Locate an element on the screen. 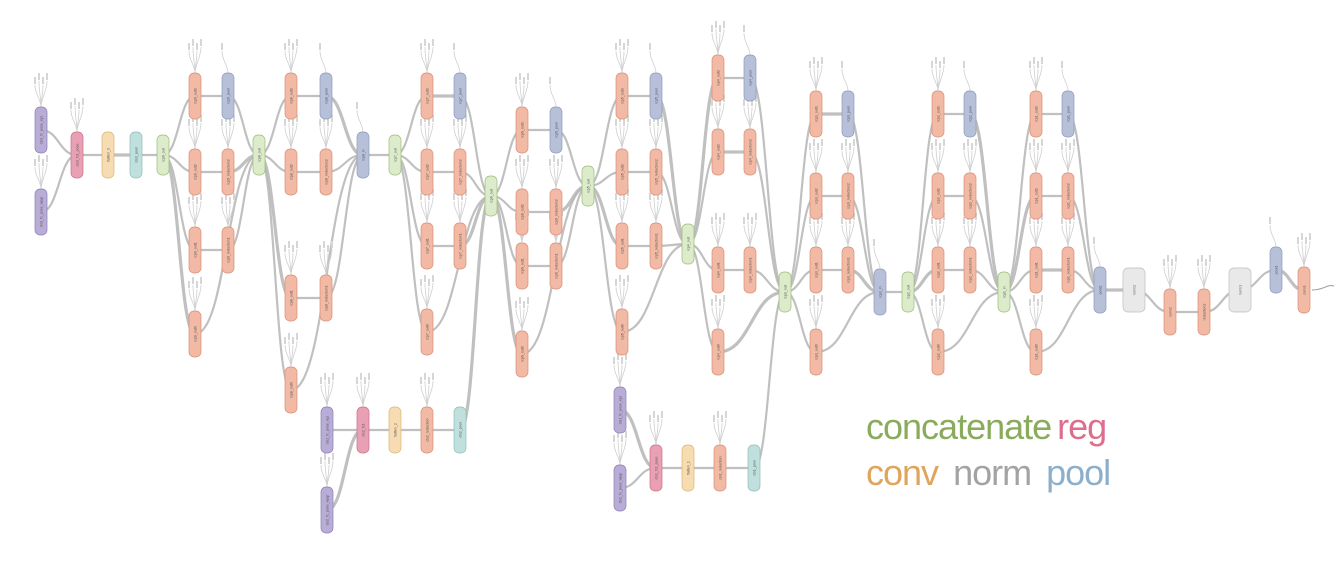  node-icp8_reduction1: icp8_reduction1 is located at coordinates (326, 298).